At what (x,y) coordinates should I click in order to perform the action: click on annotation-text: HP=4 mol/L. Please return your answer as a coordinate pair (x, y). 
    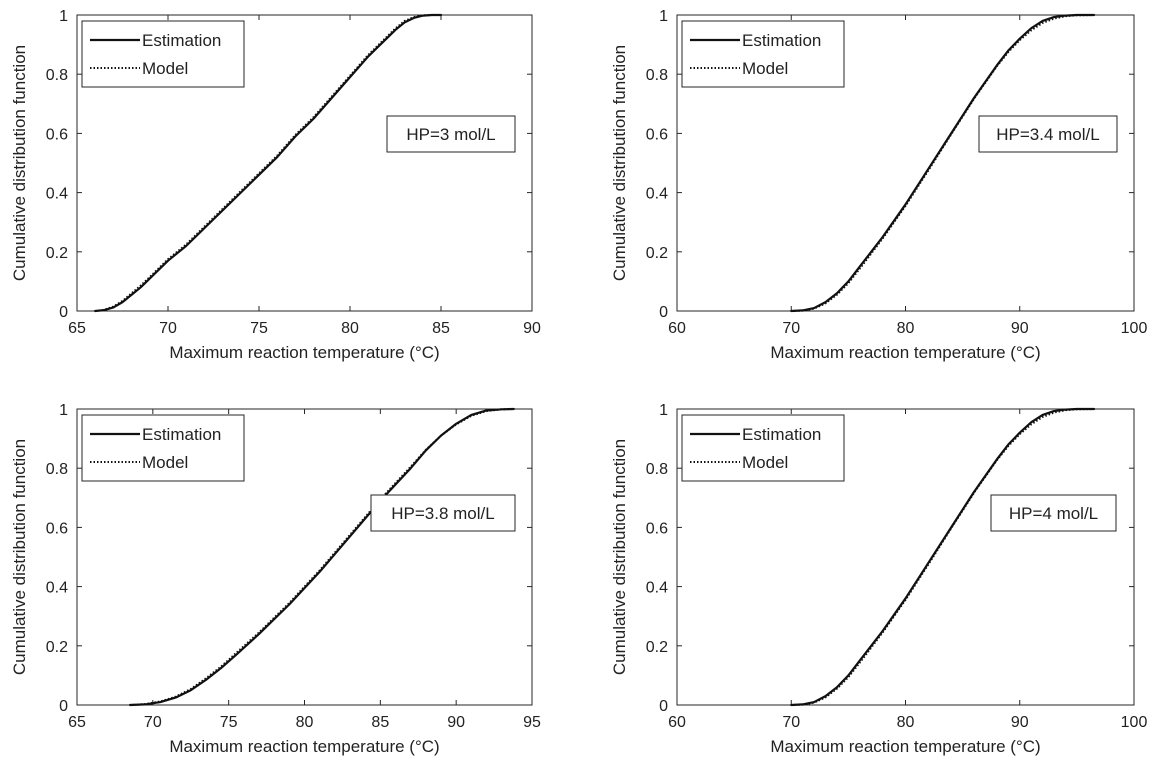
    Looking at the image, I should click on (1053, 513).